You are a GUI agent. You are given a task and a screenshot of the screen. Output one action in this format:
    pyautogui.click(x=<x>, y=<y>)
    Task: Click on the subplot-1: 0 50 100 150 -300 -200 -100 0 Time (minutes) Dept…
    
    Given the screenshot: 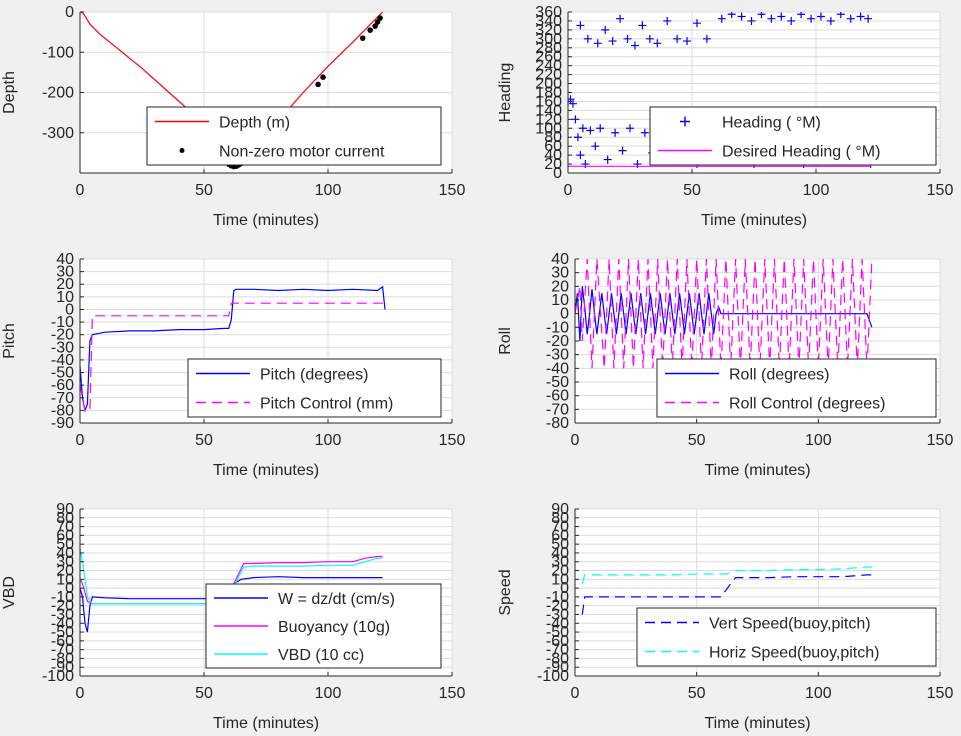 What is the action you would take?
    pyautogui.click(x=233, y=116)
    